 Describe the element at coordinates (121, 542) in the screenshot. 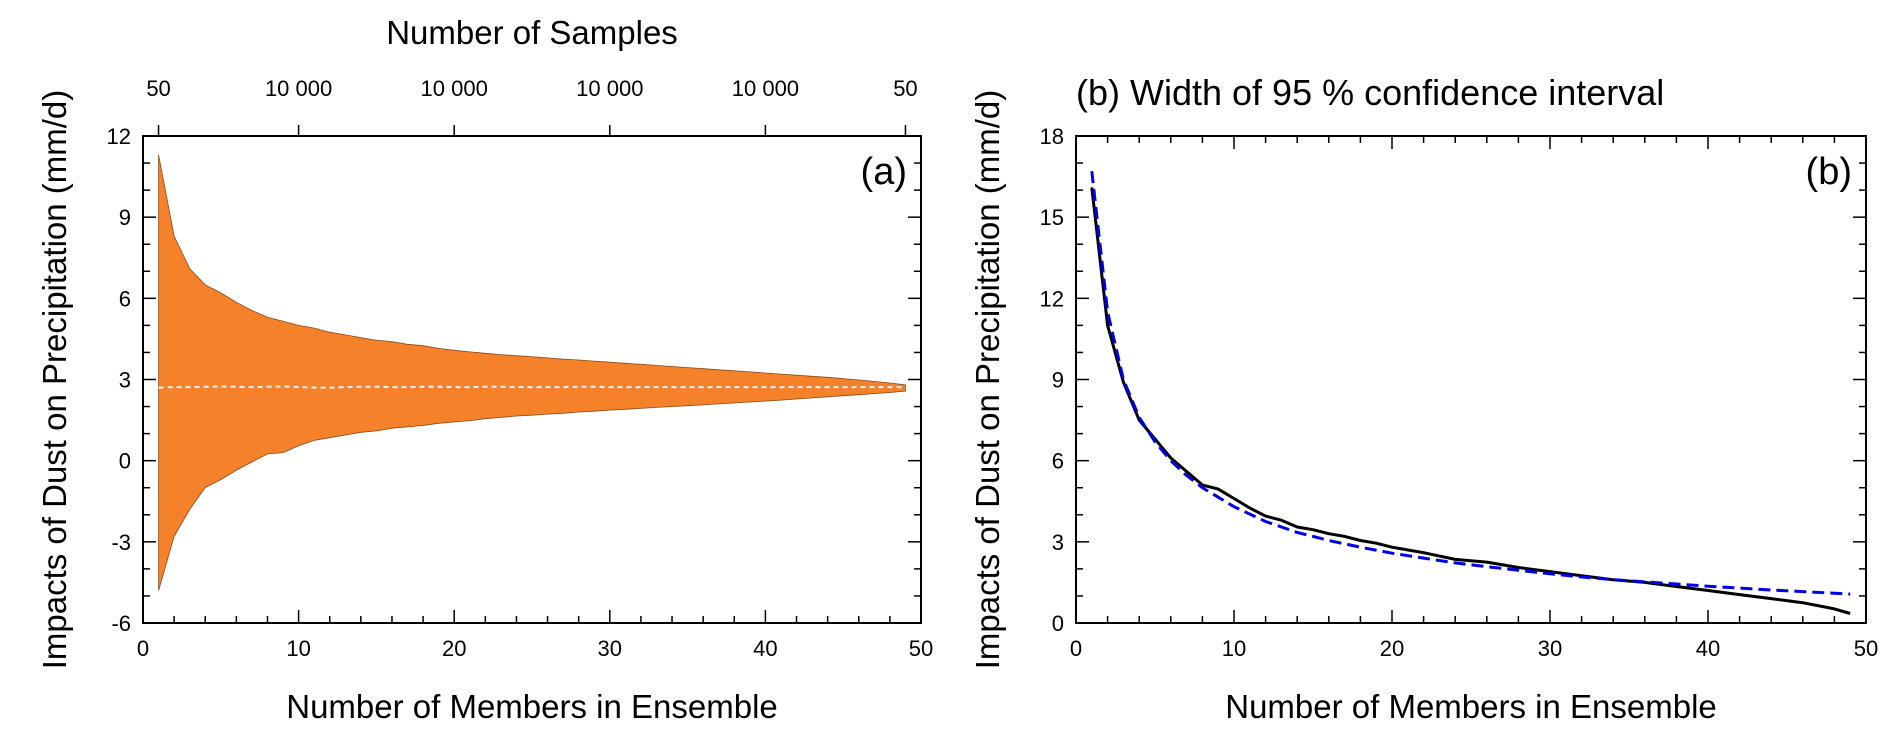

I see `y-tick-label: -3` at that location.